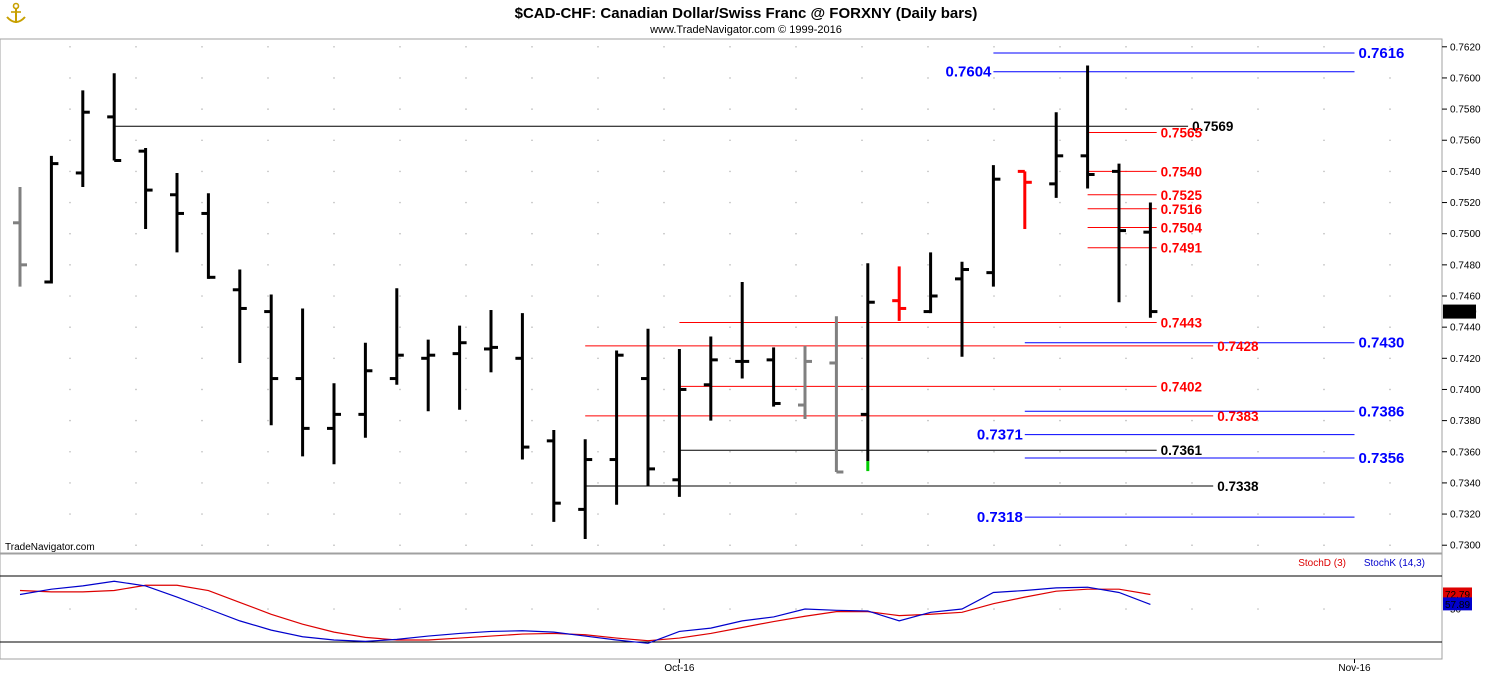 This screenshot has height=678, width=1492. What do you see at coordinates (1382, 343) in the screenshot?
I see `level-label: 0.7430` at bounding box center [1382, 343].